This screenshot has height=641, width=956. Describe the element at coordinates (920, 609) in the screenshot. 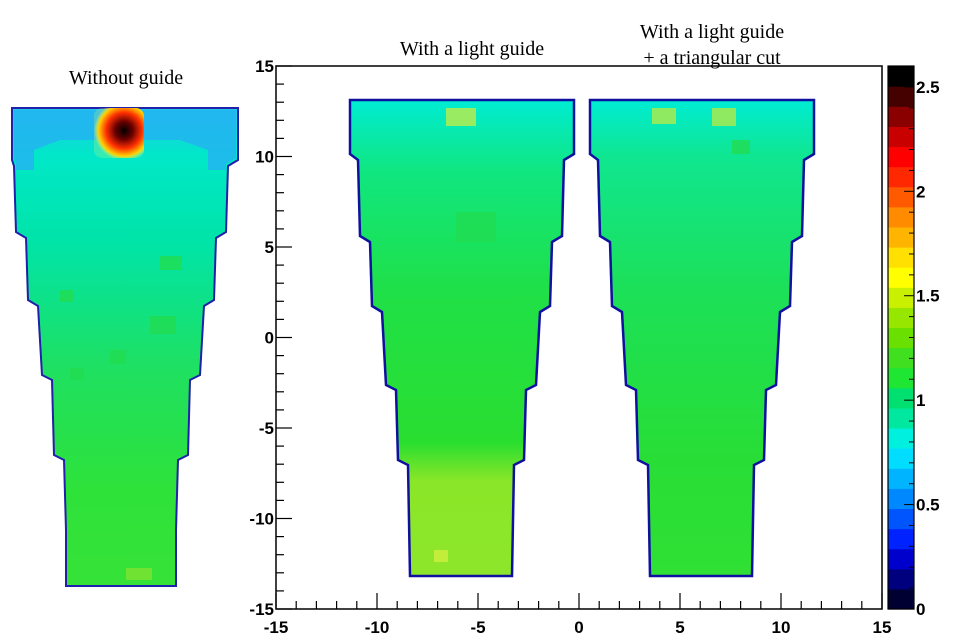

I see `colorbar-tick-label: 0` at that location.